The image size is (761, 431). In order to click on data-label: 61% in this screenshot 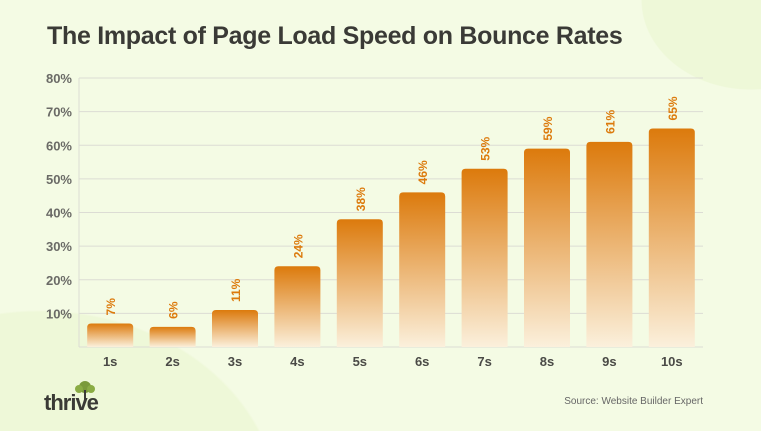, I will do `click(610, 122)`.